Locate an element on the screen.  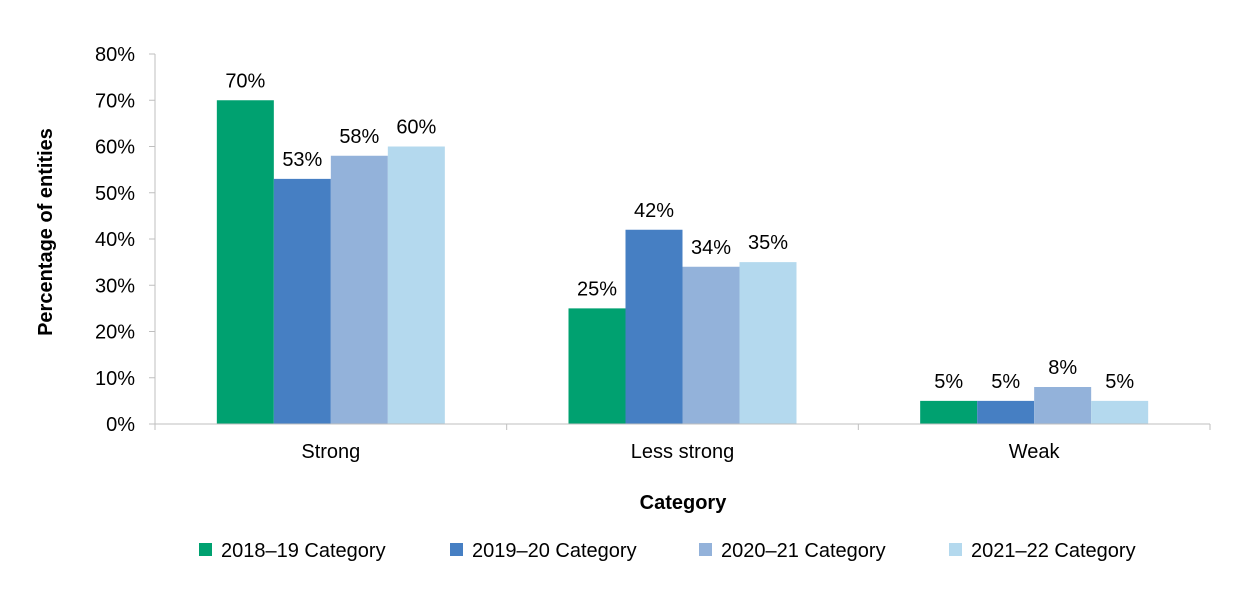
y-tick-label: 50% is located at coordinates (115, 194).